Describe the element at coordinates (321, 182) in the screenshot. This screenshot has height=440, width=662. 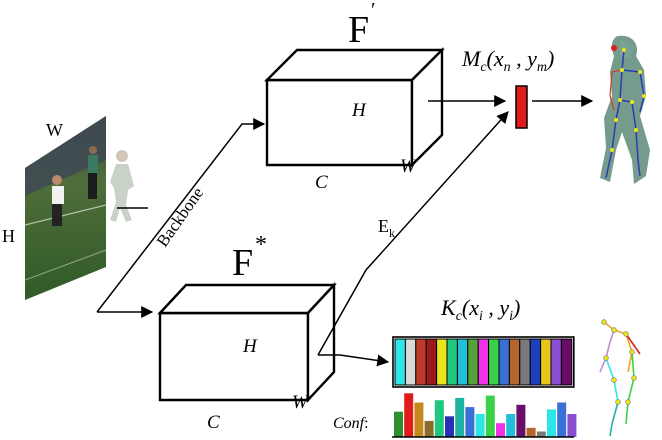
I see `feature-top-channel: C` at that location.